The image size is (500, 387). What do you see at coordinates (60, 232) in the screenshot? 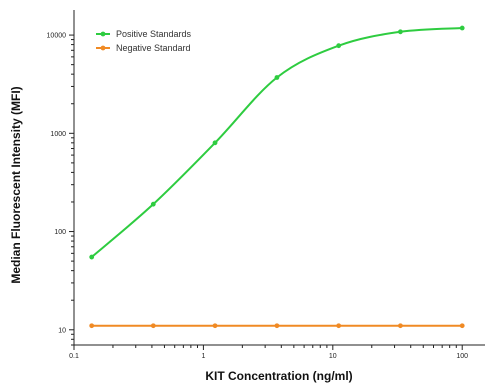
I see `y-tick-label: 100` at bounding box center [60, 232].